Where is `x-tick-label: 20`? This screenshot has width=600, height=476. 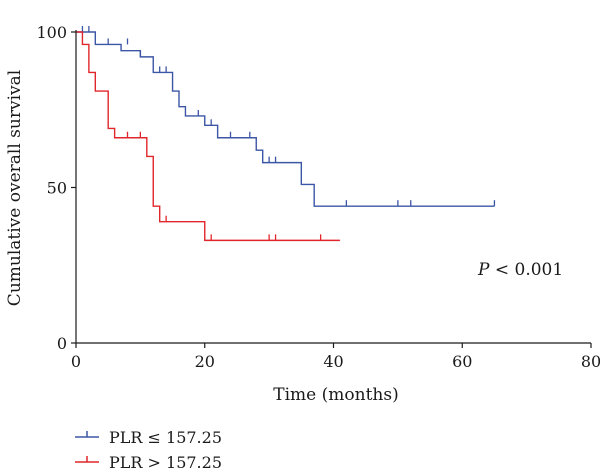
x-tick-label: 20 is located at coordinates (205, 361).